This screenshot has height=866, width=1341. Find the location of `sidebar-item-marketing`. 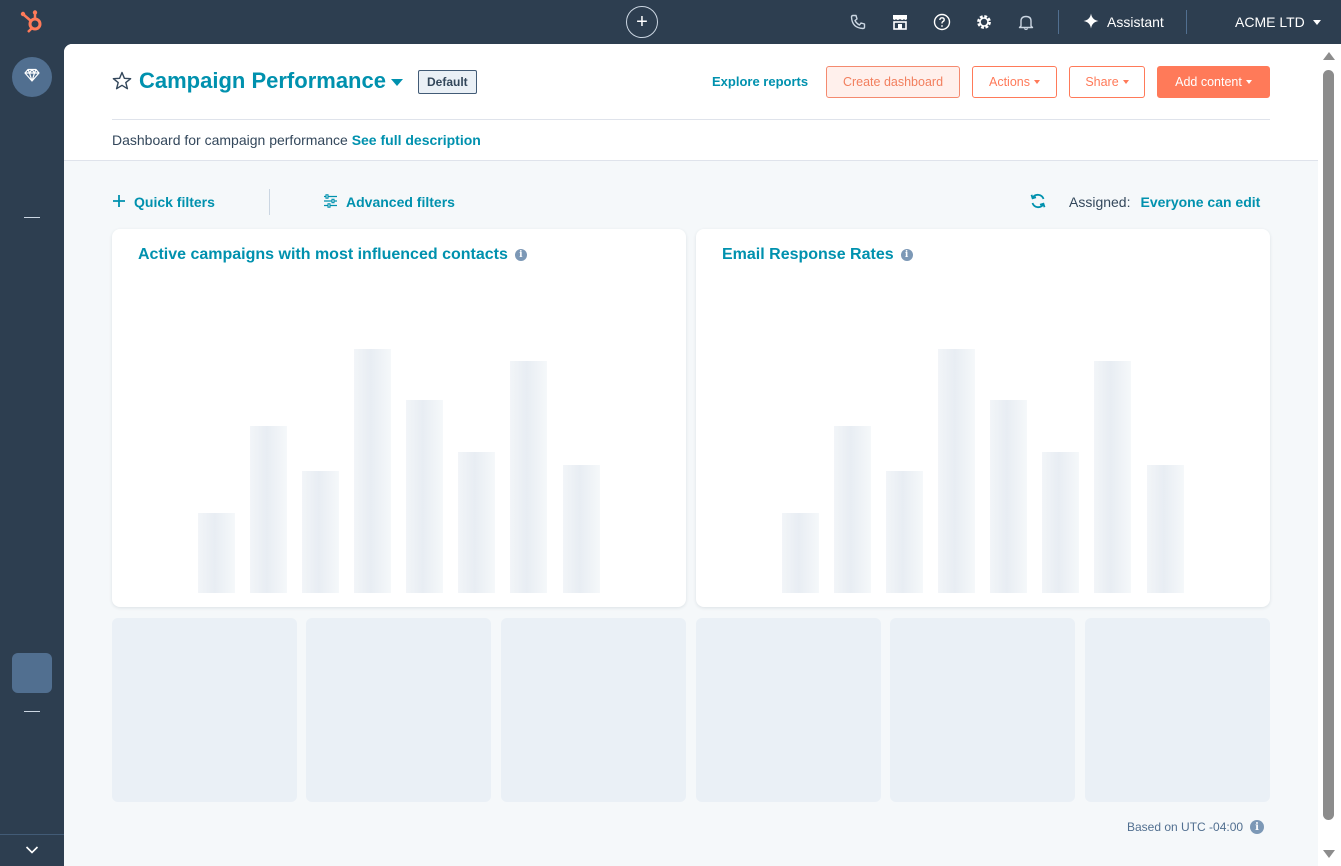

sidebar-item-marketing is located at coordinates (32, 77).